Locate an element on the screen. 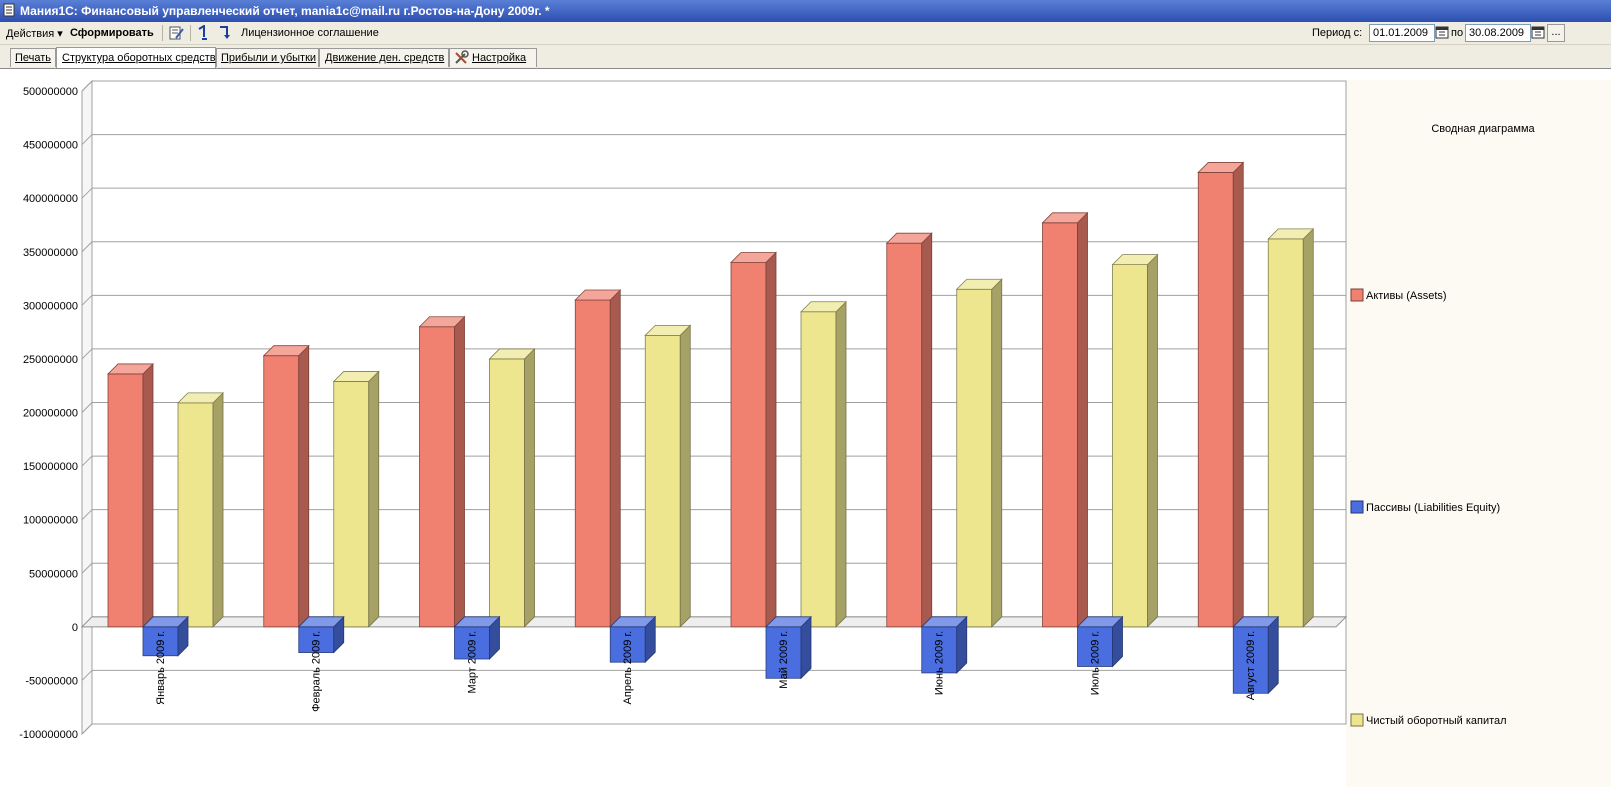 The width and height of the screenshot is (1611, 790). y-tick-label: 350000000 is located at coordinates (50, 253).